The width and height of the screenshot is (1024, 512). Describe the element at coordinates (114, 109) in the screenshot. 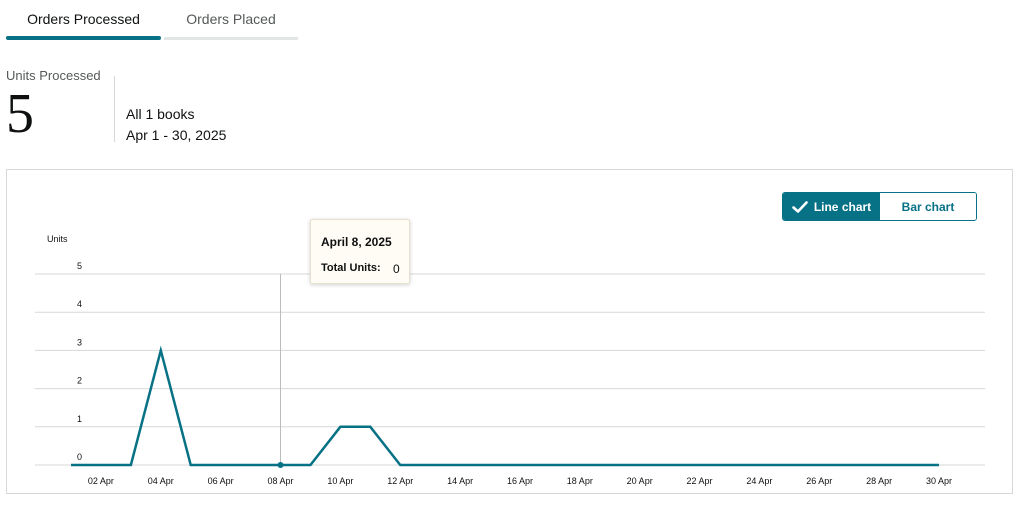

I see `summary-divider` at that location.